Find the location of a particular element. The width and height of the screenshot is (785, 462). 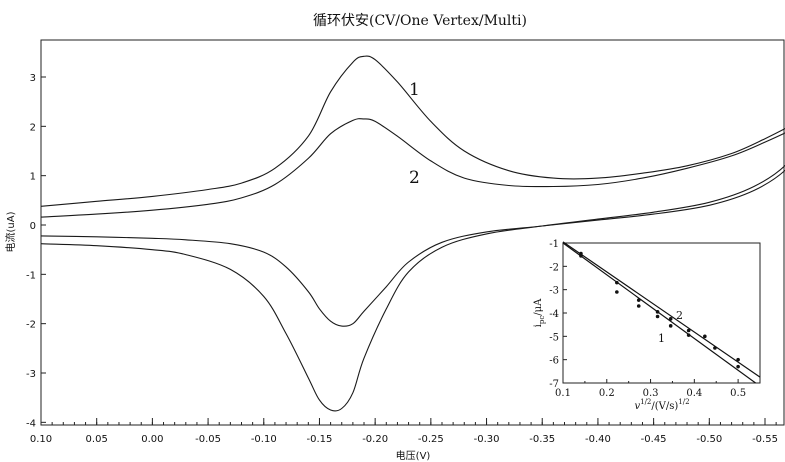

y-axis-label: 电流(uA) is located at coordinates (10, 231).